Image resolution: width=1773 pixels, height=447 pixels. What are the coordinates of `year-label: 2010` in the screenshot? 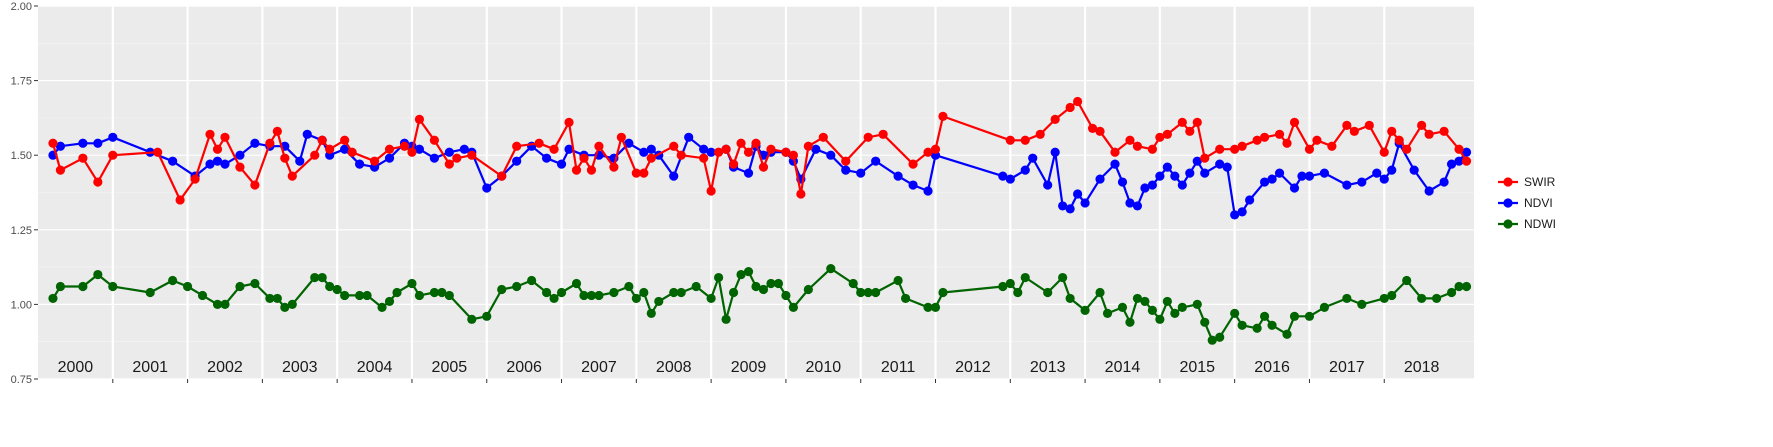 It's located at (824, 367).